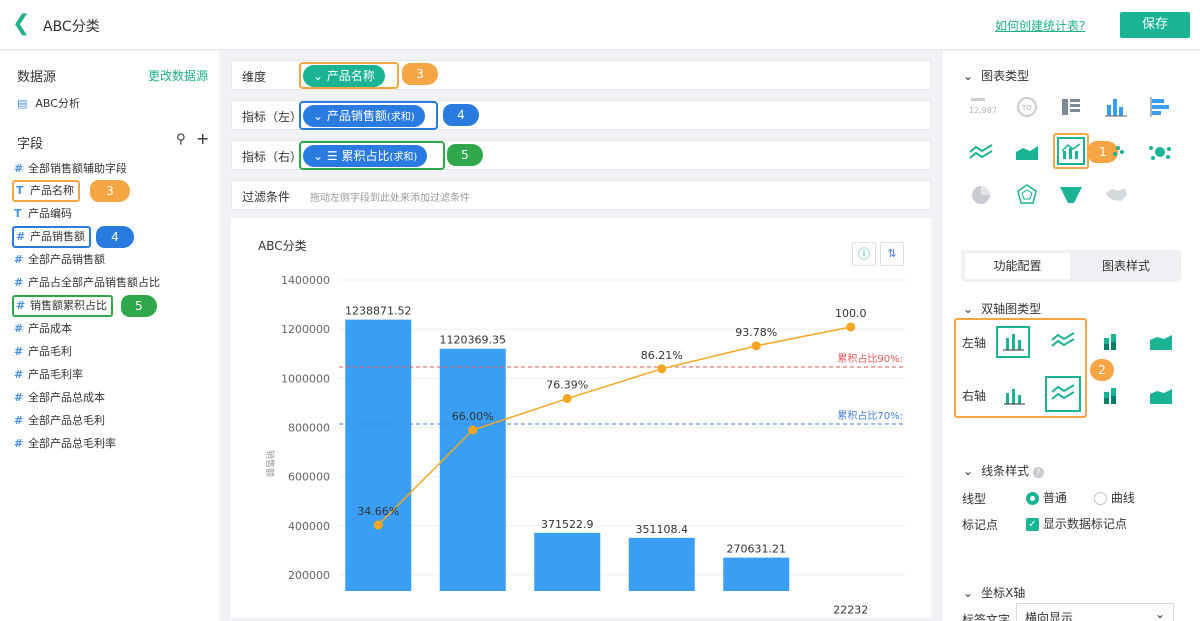 This screenshot has width=1200, height=621. I want to click on bar-chart-icon, so click(1160, 108).